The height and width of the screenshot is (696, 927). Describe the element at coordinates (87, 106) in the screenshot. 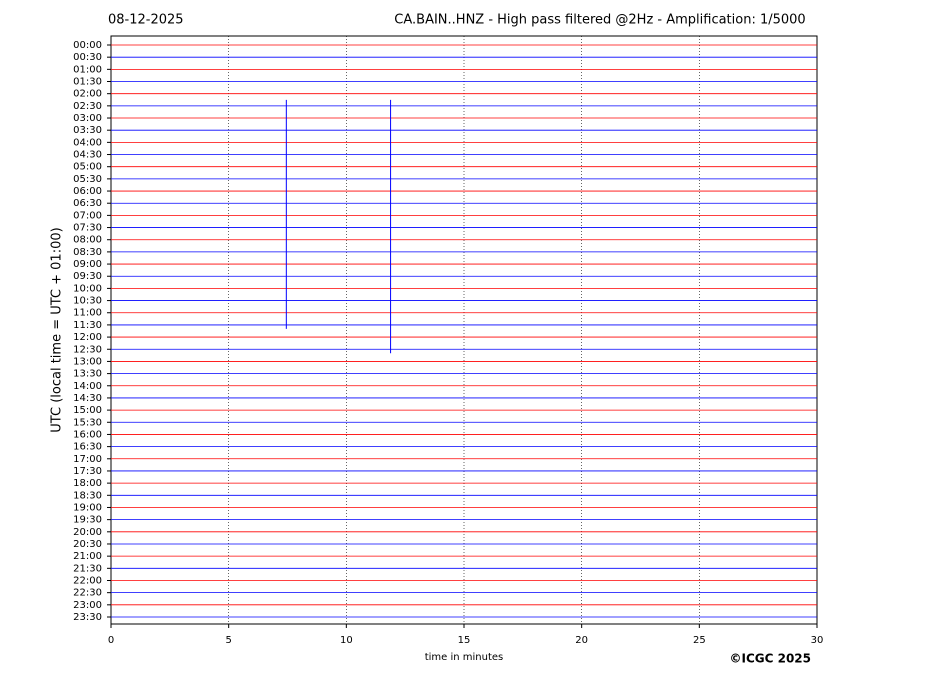

I see `y-tick-label: 02:30` at that location.